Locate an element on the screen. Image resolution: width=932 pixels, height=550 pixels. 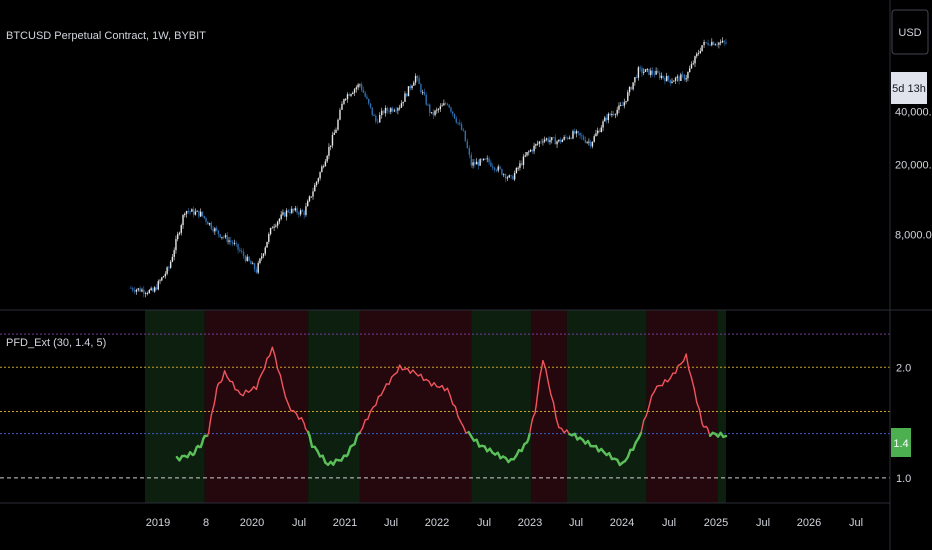
currency-button: USD is located at coordinates (910, 32).